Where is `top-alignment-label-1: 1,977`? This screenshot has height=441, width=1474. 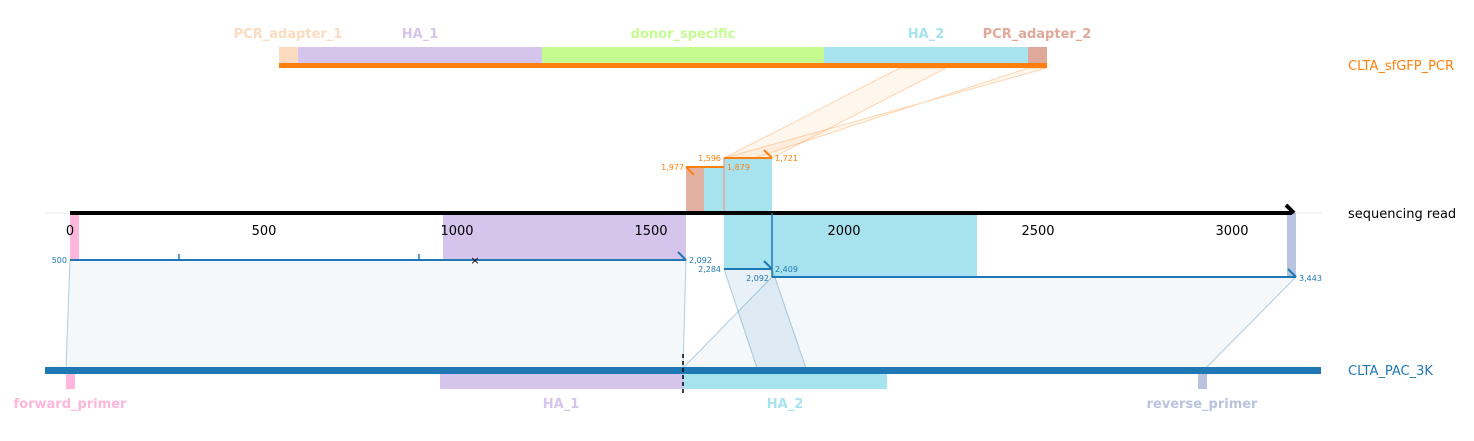
top-alignment-label-1: 1,977 is located at coordinates (672, 167).